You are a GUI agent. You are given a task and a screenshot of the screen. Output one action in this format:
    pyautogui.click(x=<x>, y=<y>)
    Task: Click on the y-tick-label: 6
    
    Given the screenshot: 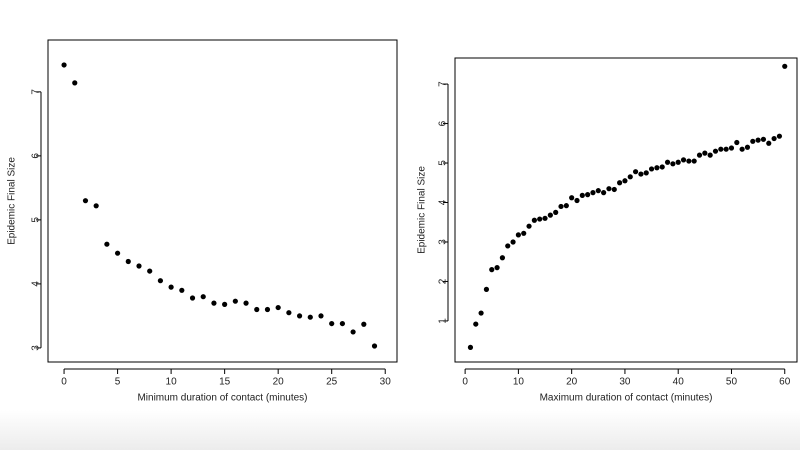 What is the action you would take?
    pyautogui.click(x=36, y=156)
    